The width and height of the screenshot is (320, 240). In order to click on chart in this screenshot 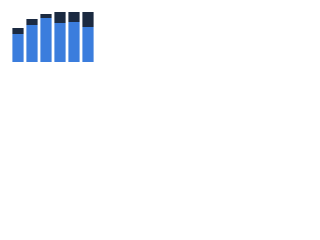, I will do `click(50, 35)`.